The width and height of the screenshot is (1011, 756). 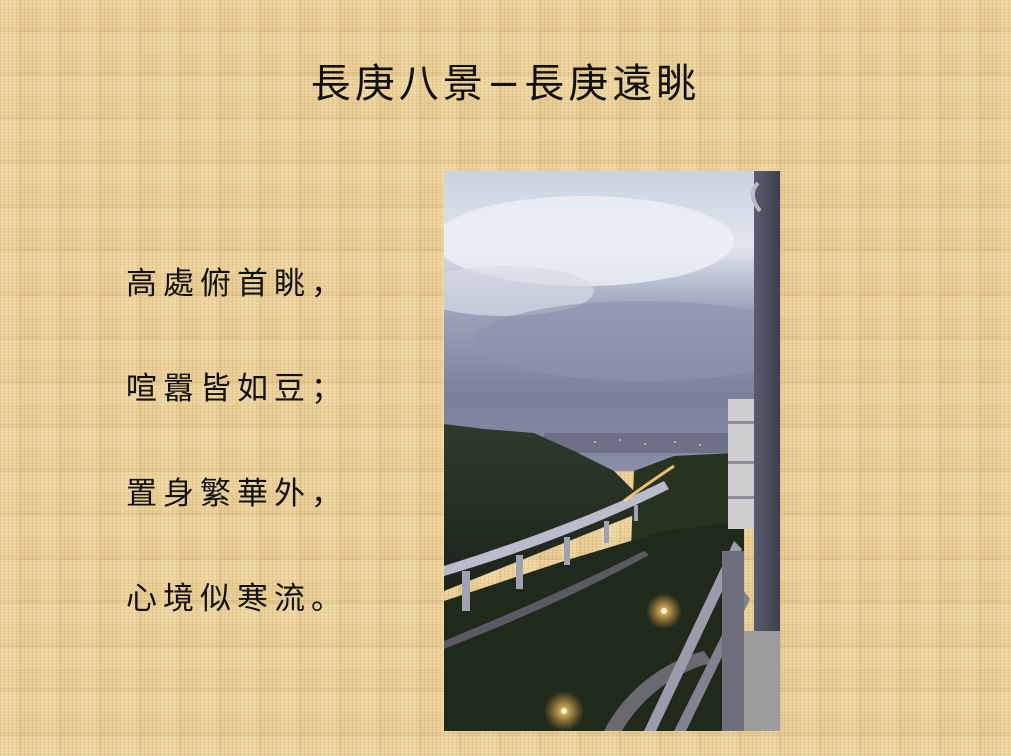 I want to click on poem-line-3: 置身繁華外，, so click(x=237, y=494).